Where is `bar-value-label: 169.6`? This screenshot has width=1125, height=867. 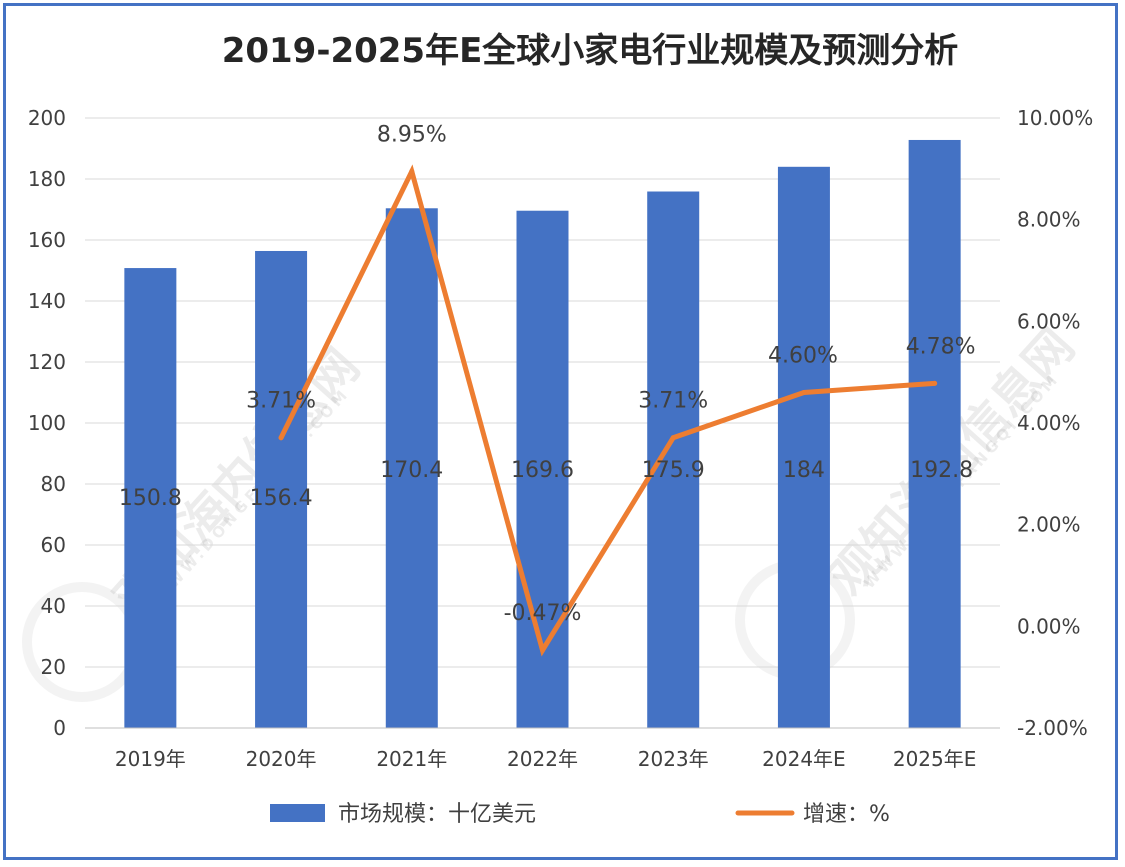
bar-value-label: 169.6 is located at coordinates (542, 470).